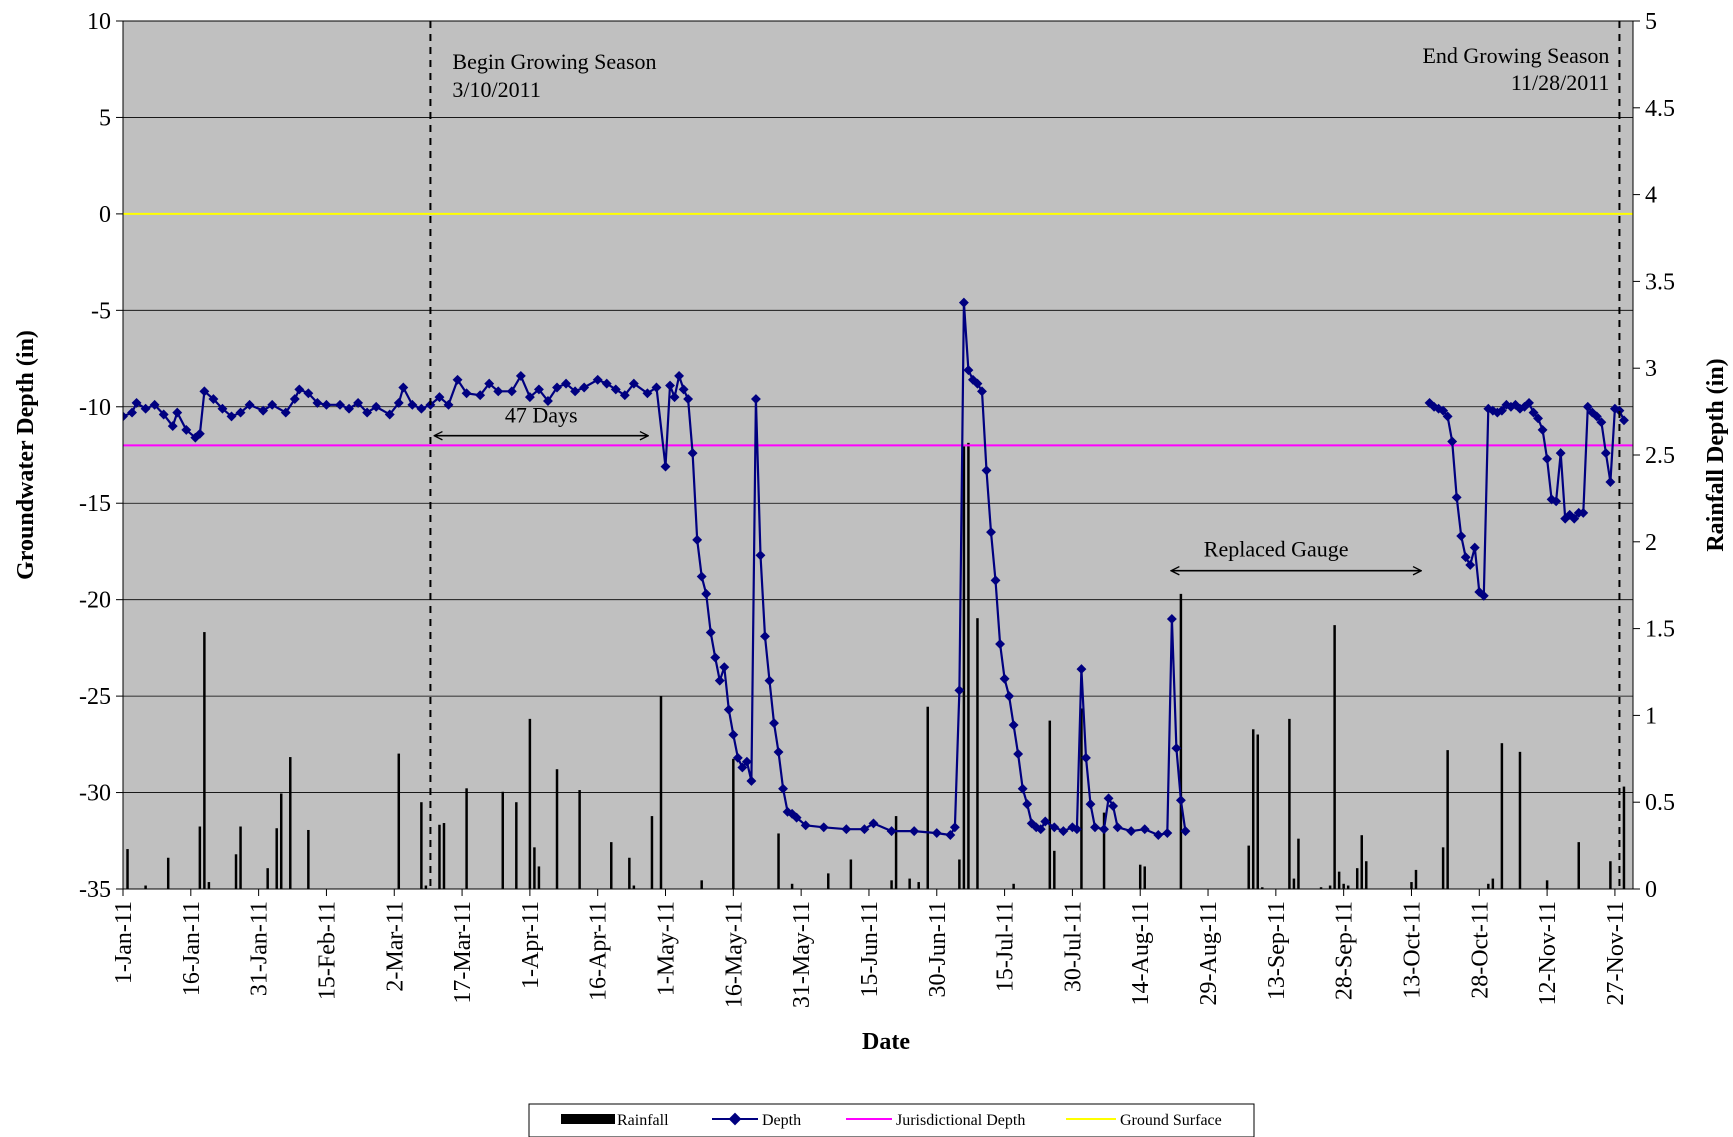 The height and width of the screenshot is (1137, 1733). Describe the element at coordinates (554, 61) in the screenshot. I see `begin-season-title: Begin Growing Season` at that location.